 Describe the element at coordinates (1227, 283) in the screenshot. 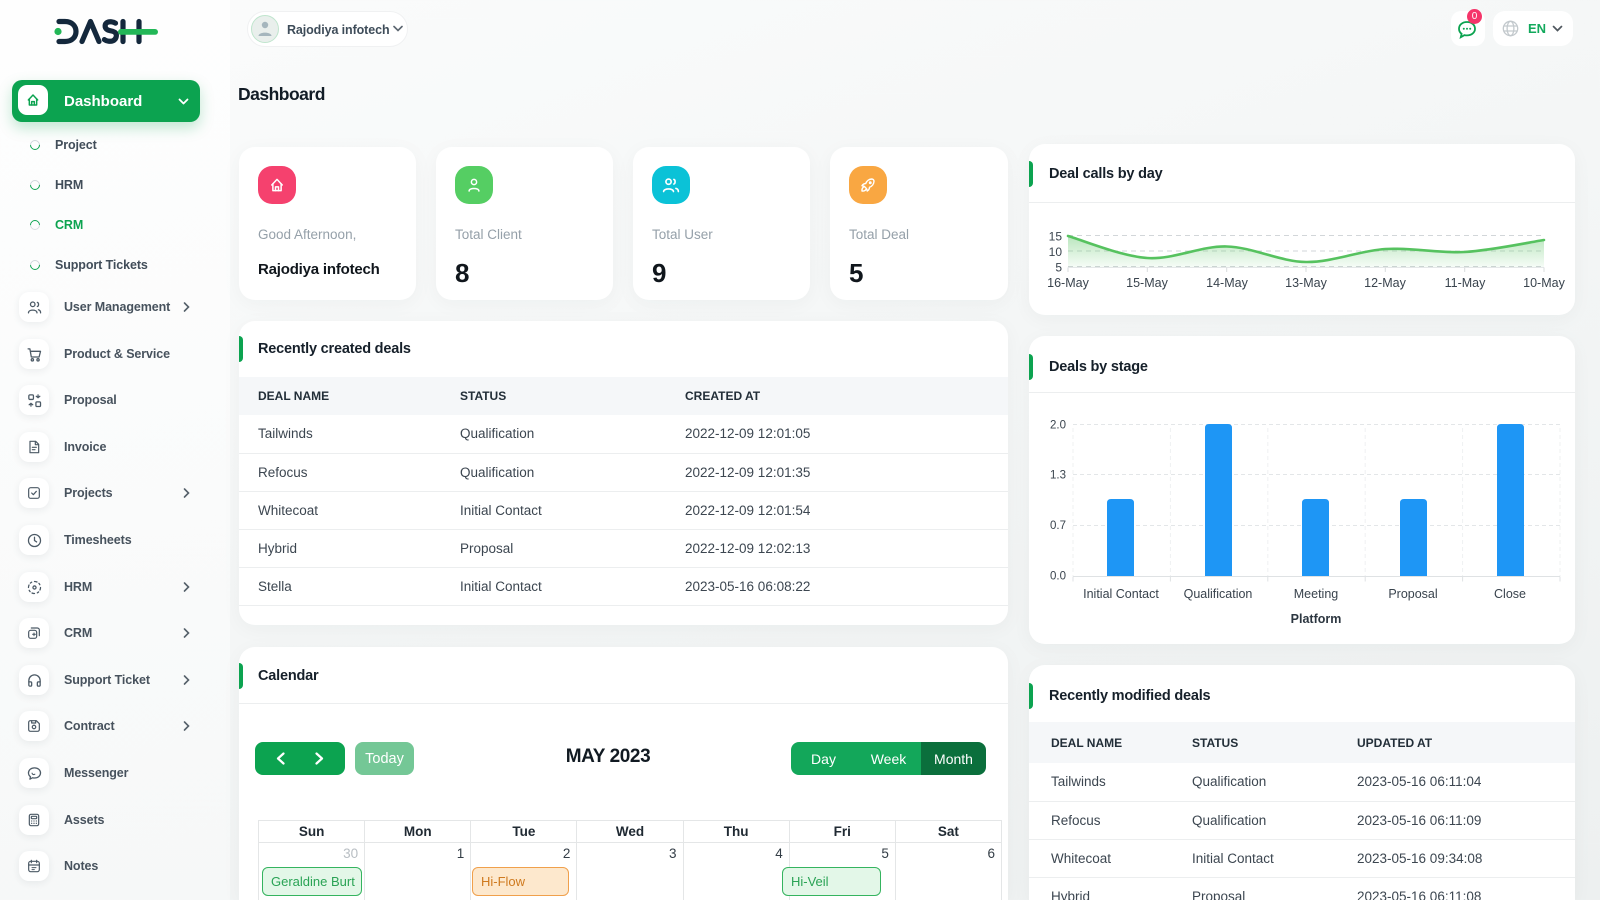

I see `svg-text: 14-May` at that location.